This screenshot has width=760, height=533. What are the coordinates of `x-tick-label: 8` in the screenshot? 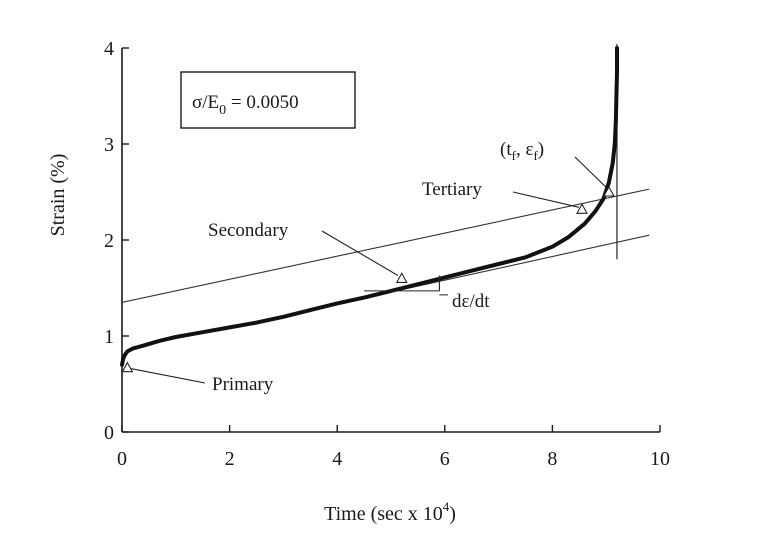 It's located at (552, 459).